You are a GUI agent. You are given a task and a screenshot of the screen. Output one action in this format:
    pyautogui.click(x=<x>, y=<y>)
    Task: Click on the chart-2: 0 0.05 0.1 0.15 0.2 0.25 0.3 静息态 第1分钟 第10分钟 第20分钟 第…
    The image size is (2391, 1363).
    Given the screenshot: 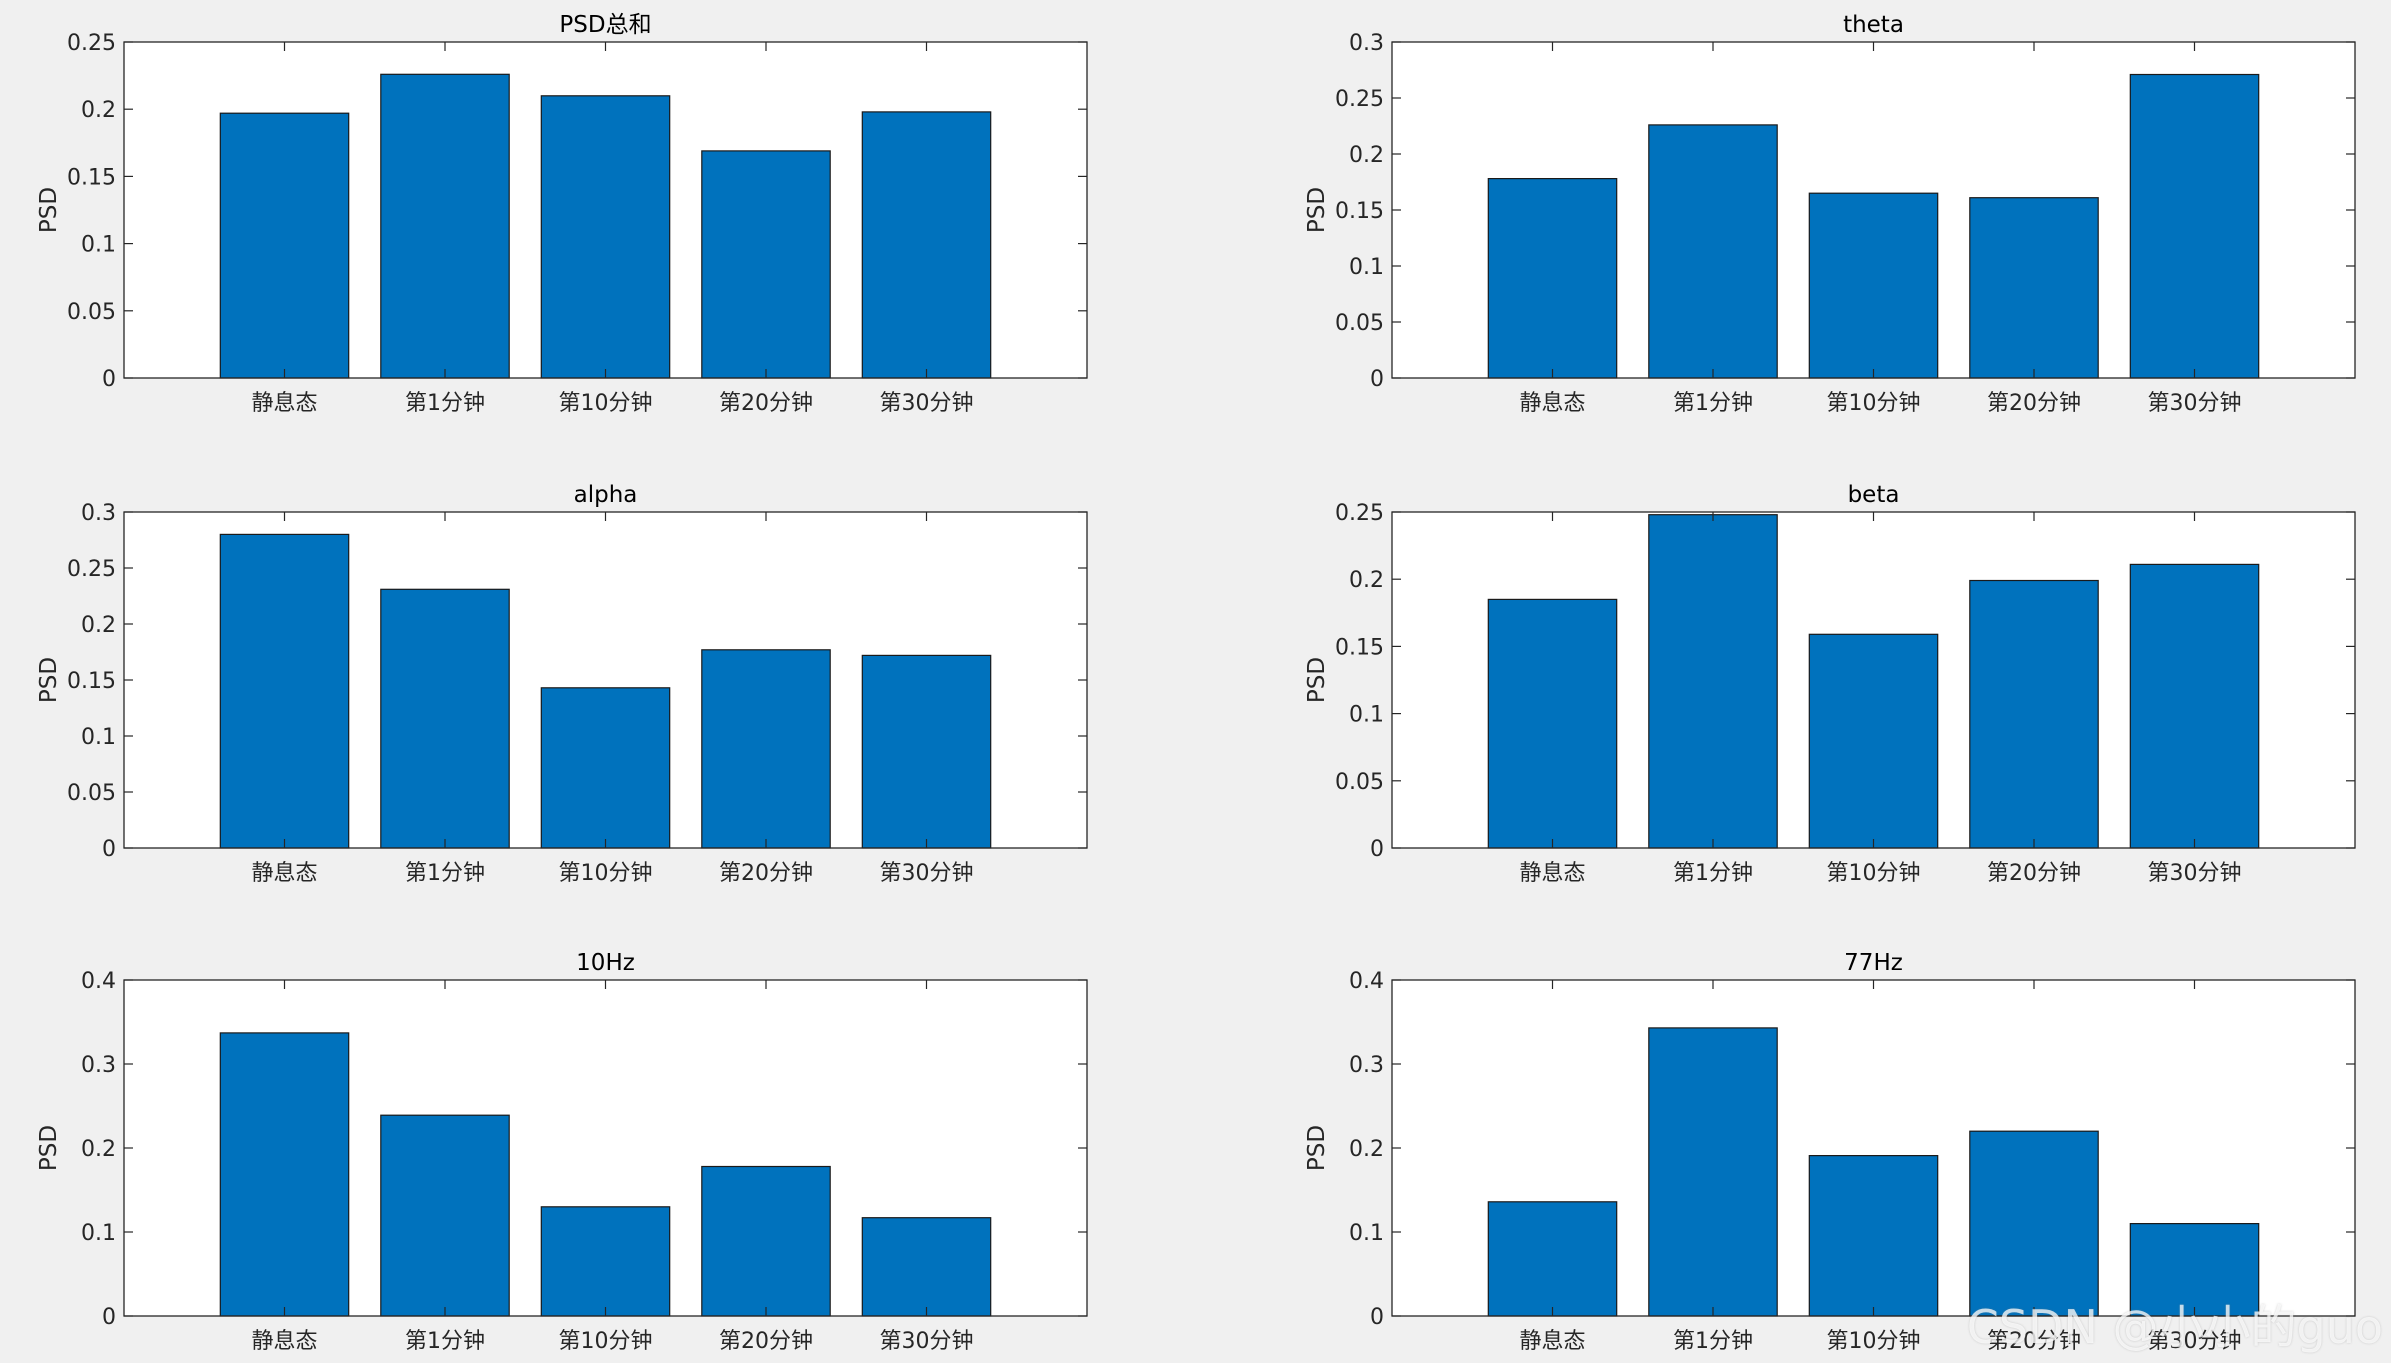 What is the action you would take?
    pyautogui.click(x=562, y=684)
    